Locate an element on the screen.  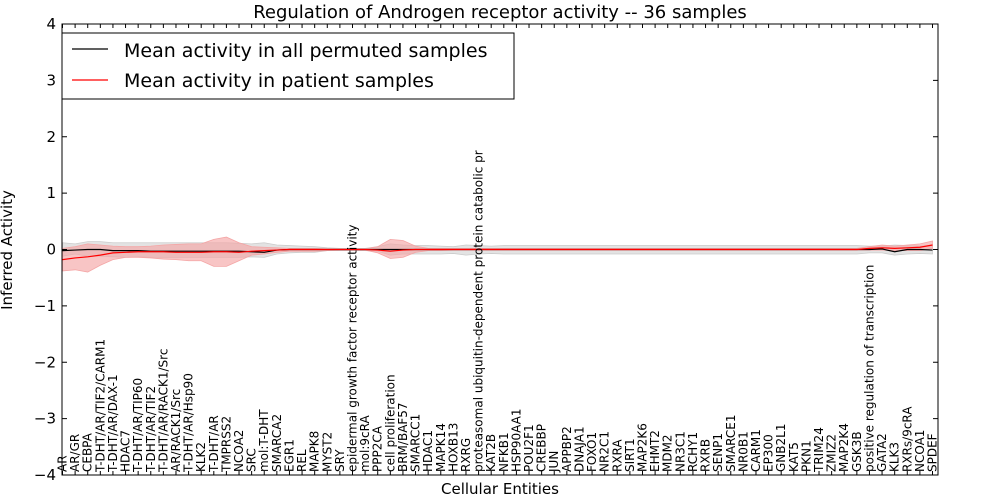
x-axis-label: Cellular Entities is located at coordinates (500, 489).